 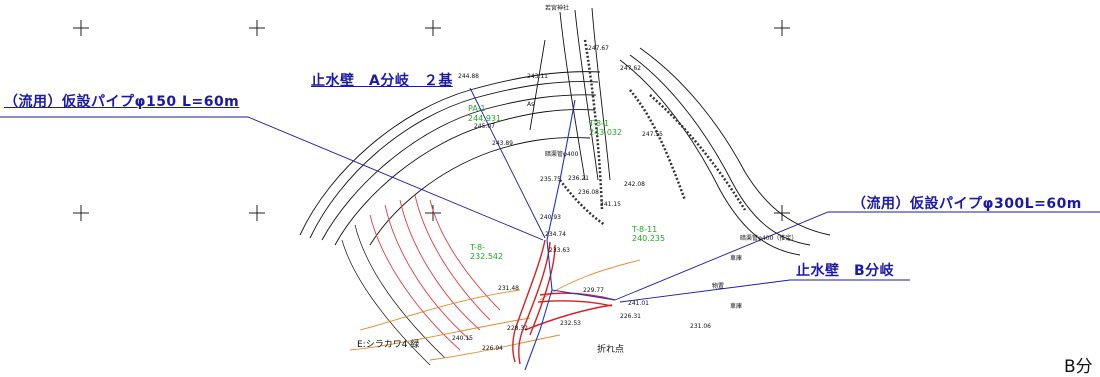 What do you see at coordinates (122, 102) in the screenshot?
I see `temp-pipe-150-callout: （流用）仮設パイプφ150 L=60m` at bounding box center [122, 102].